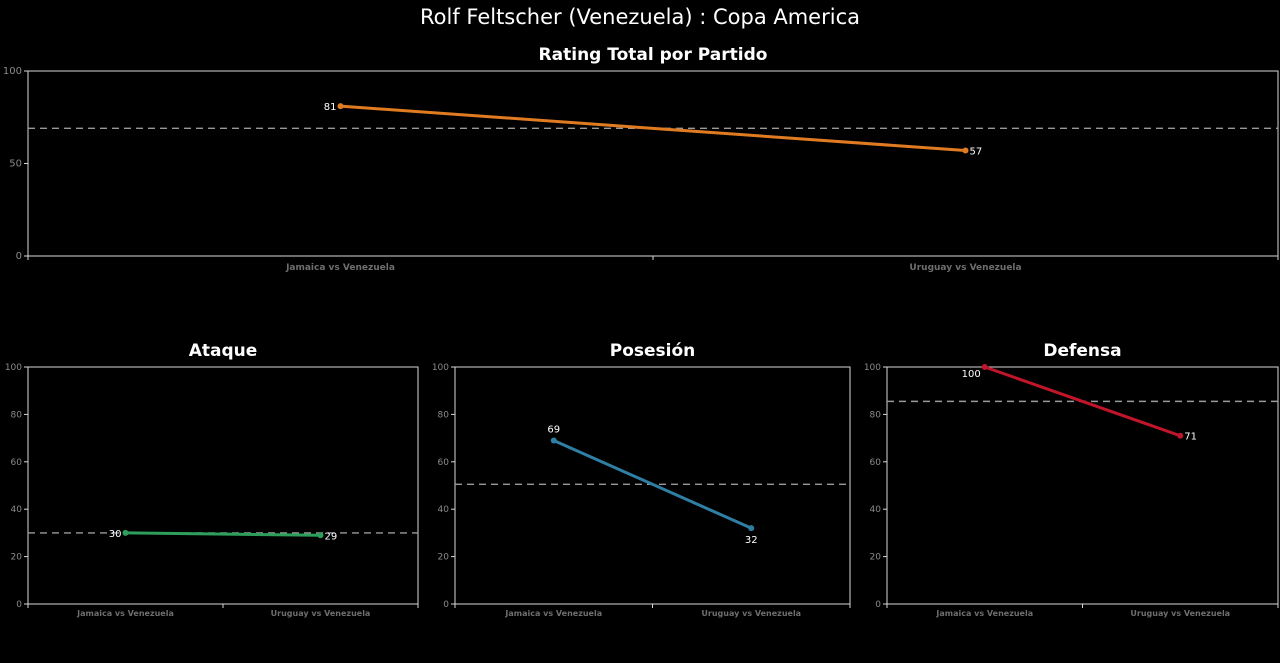 The width and height of the screenshot is (1280, 663). I want to click on data-label: 29, so click(331, 536).